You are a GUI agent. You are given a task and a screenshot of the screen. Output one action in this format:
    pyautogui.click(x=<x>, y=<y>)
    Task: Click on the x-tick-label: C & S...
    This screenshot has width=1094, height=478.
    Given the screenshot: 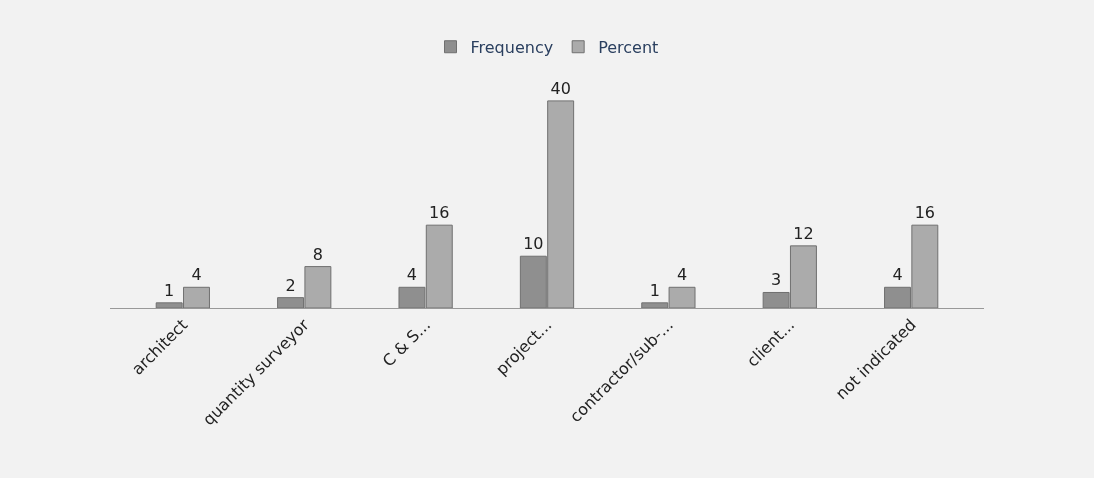 What is the action you would take?
    pyautogui.click(x=406, y=343)
    